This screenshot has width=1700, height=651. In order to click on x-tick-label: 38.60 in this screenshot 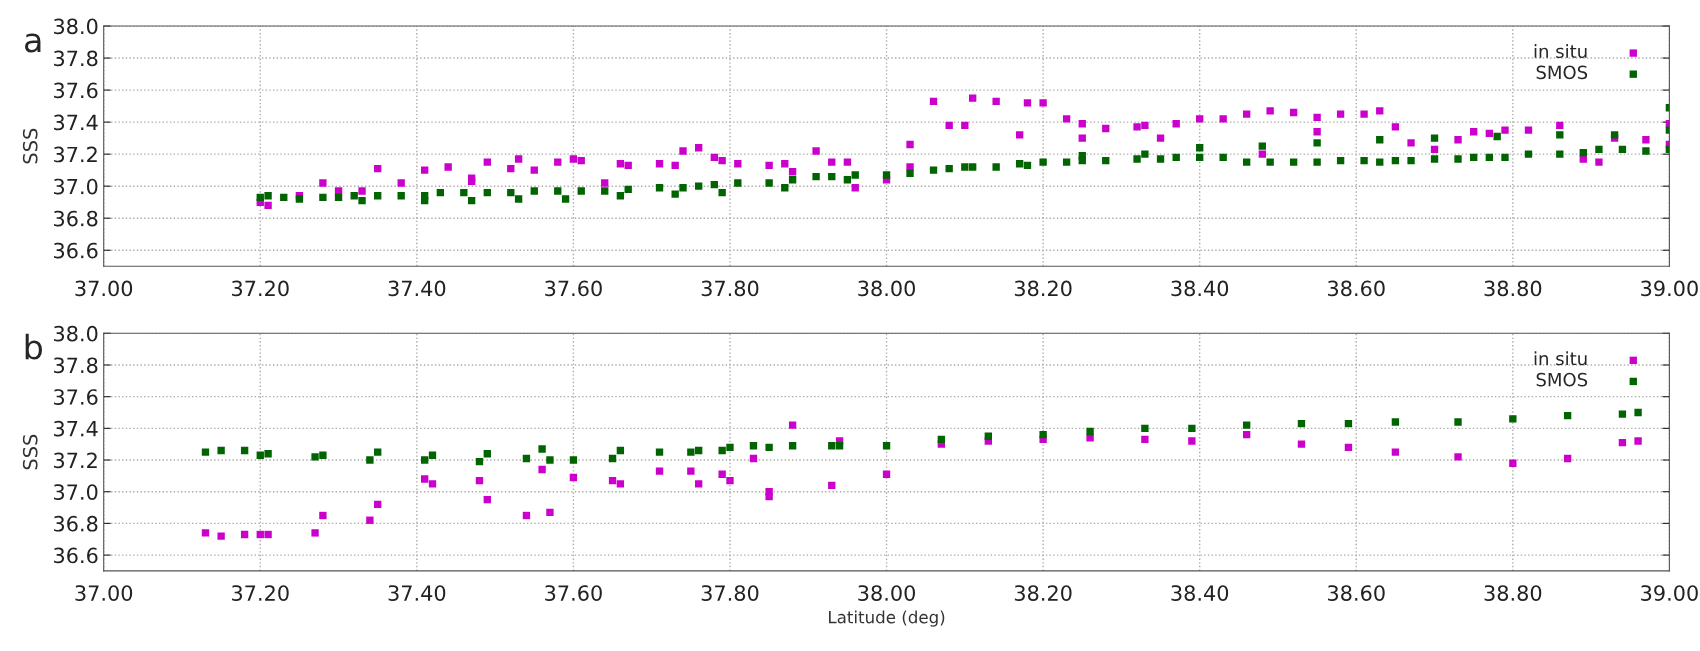, I will do `click(1356, 593)`.